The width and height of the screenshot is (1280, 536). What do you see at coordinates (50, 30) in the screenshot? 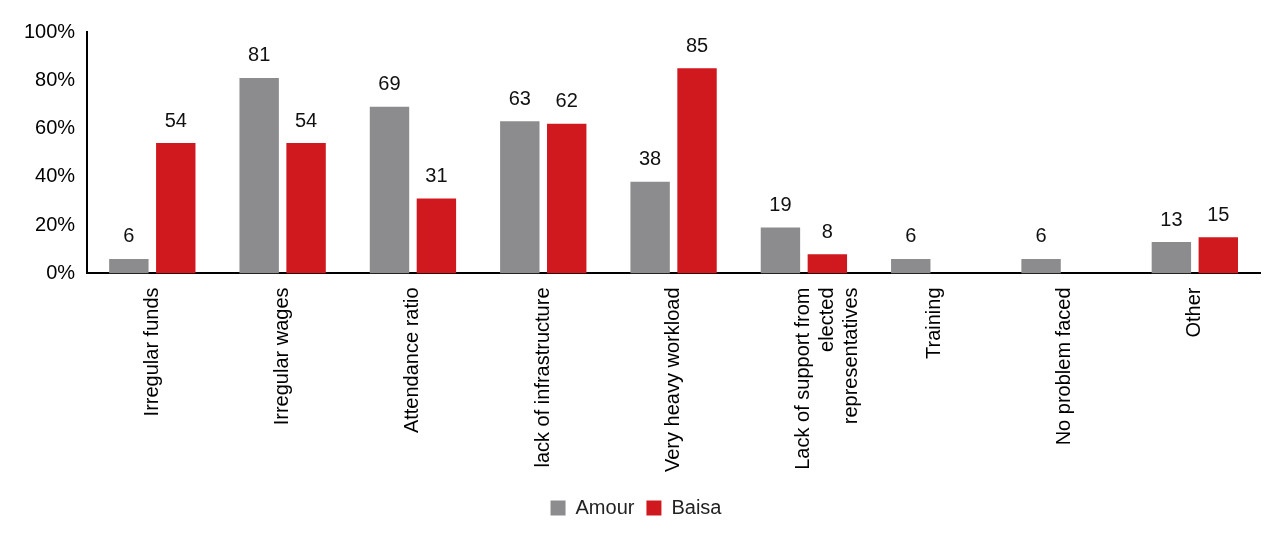
I see `y-tick-label: 100%` at bounding box center [50, 30].